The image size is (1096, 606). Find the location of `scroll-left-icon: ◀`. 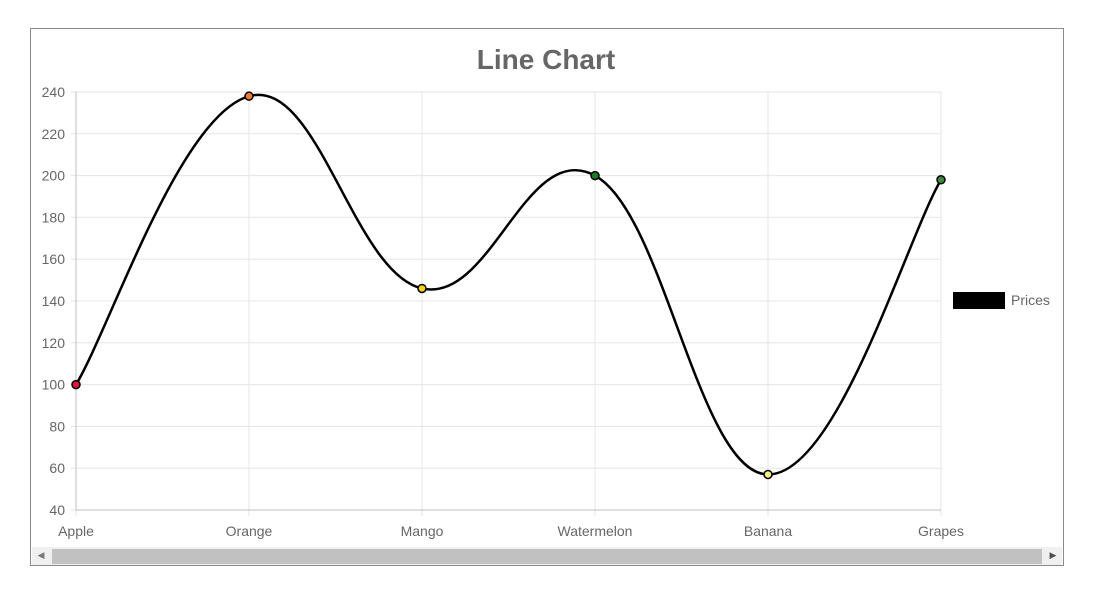

scroll-left-icon: ◀ is located at coordinates (41, 555).